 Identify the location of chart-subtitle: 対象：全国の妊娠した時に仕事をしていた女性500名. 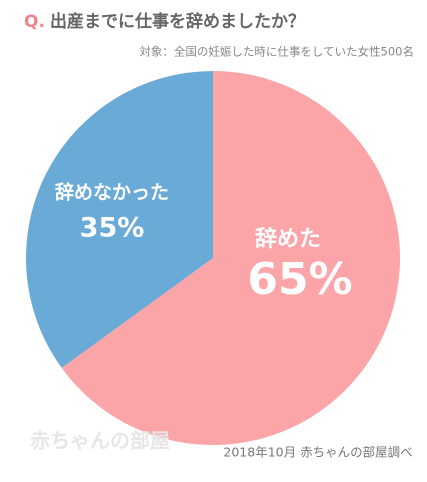
(276, 52).